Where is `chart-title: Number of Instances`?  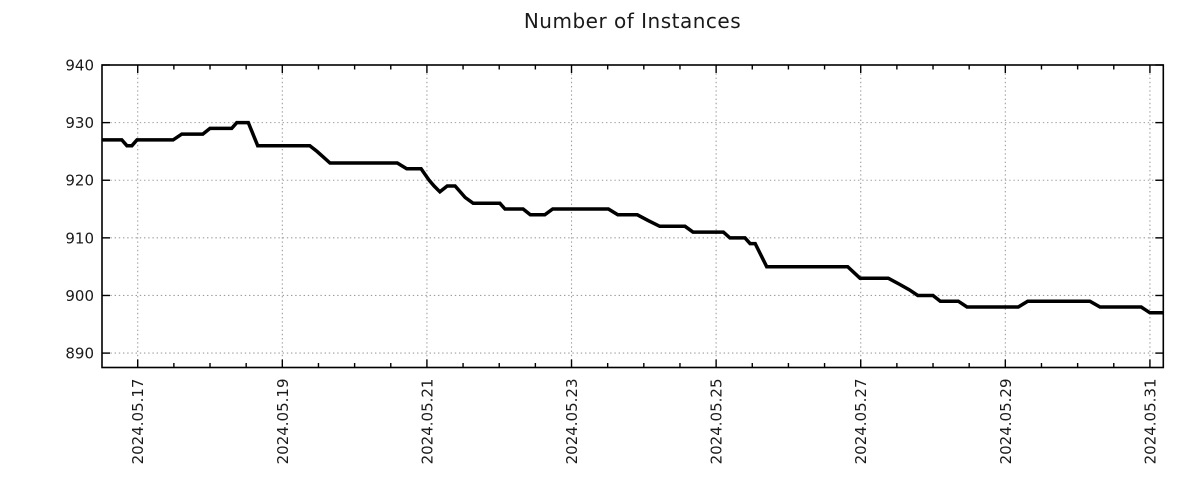
chart-title: Number of Instances is located at coordinates (632, 21).